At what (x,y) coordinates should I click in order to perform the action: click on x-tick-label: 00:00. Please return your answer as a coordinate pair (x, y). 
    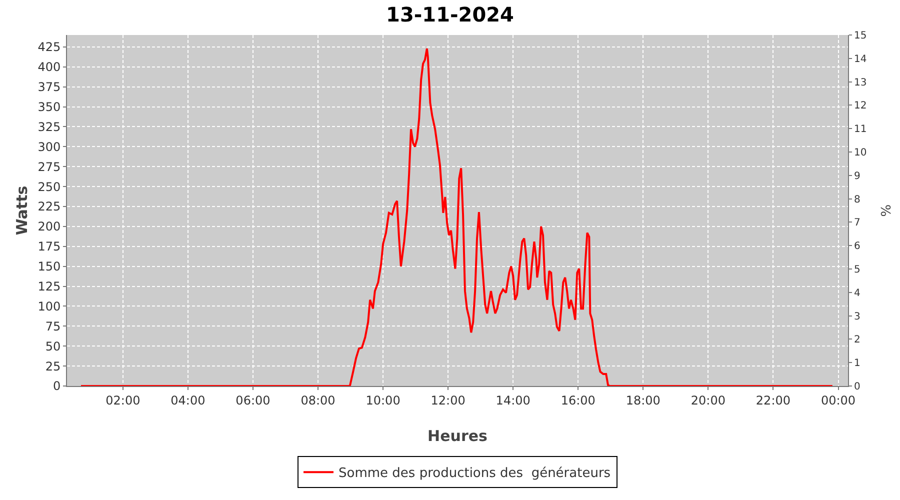
    Looking at the image, I should click on (838, 400).